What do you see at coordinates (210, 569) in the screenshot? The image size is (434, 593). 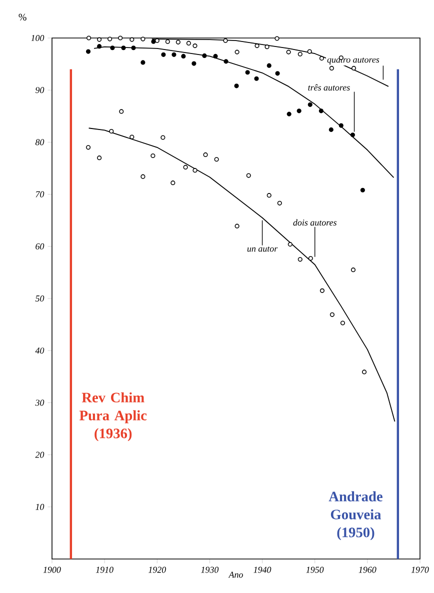 I see `x-tick-label: 1930` at bounding box center [210, 569].